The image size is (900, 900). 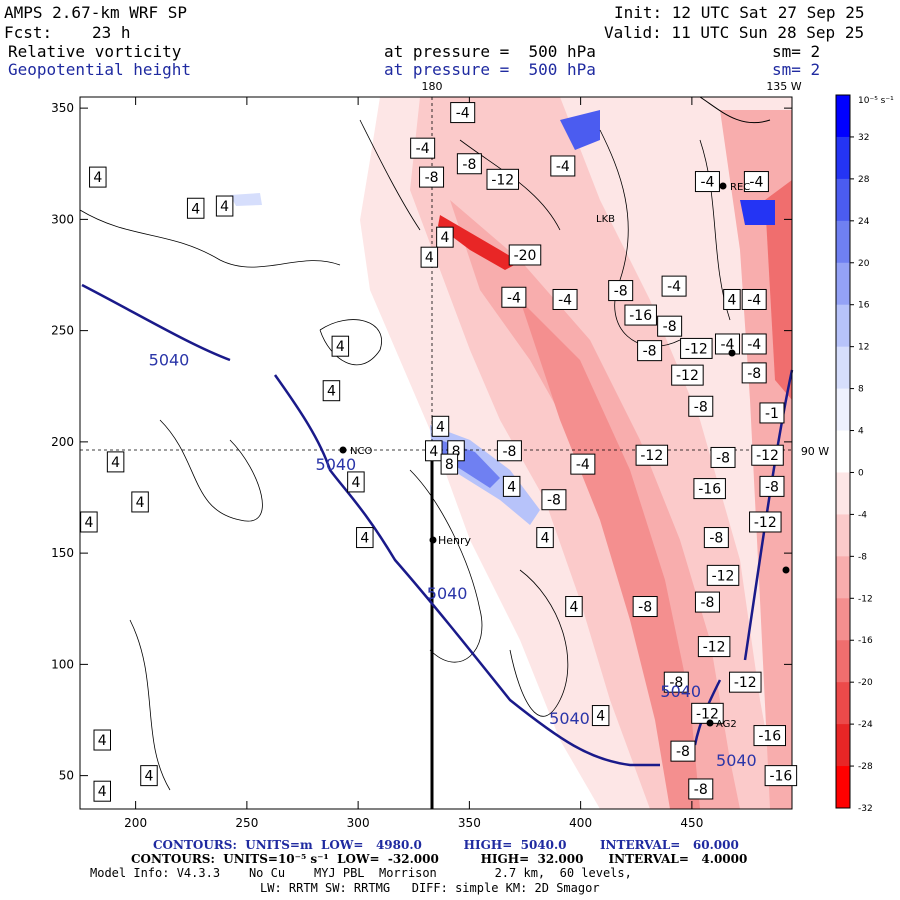 What do you see at coordinates (569, 718) in the screenshot?
I see `height-contour-label: 5040` at bounding box center [569, 718].